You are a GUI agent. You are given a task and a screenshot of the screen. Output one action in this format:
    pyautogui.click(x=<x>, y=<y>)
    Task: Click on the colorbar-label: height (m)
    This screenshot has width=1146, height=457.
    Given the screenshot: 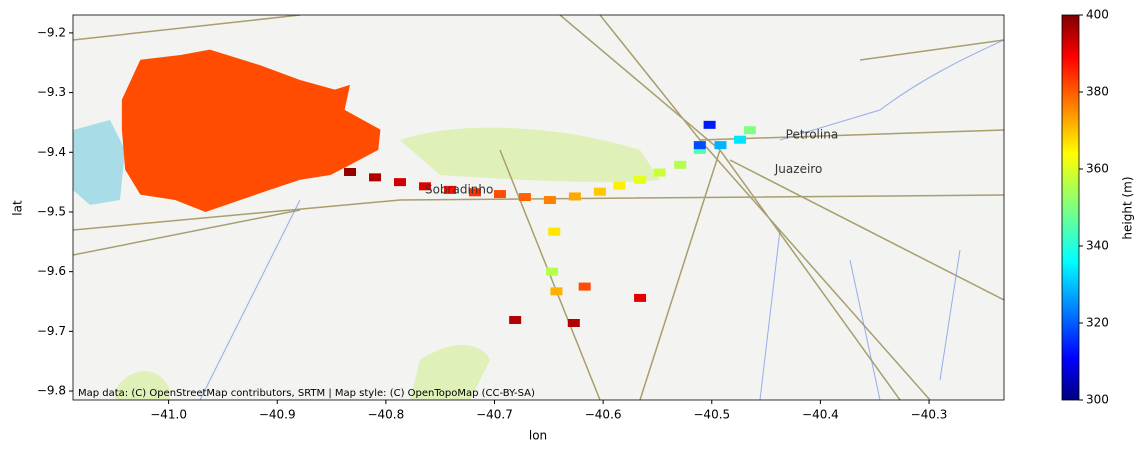 What is the action you would take?
    pyautogui.click(x=1128, y=207)
    